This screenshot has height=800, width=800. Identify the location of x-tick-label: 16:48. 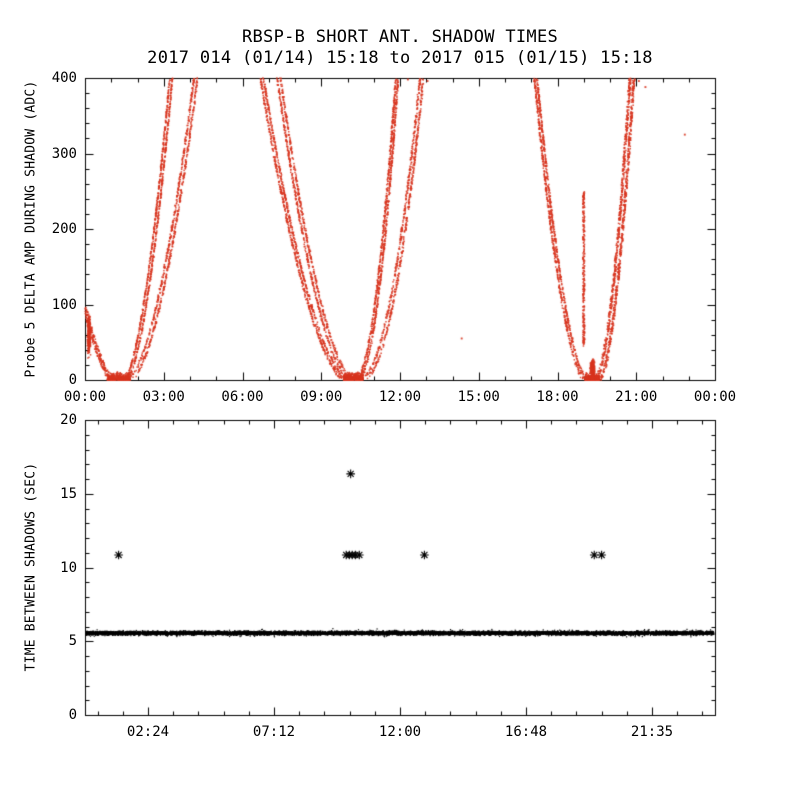
(526, 732).